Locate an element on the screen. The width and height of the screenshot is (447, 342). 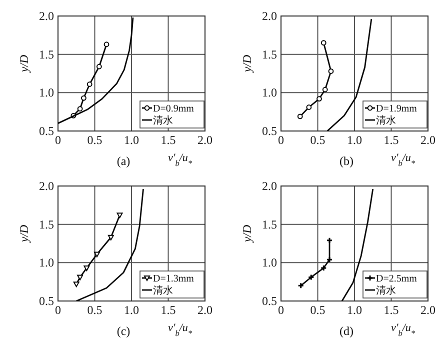
legend-label: D=0.9mm is located at coordinates (173, 109).